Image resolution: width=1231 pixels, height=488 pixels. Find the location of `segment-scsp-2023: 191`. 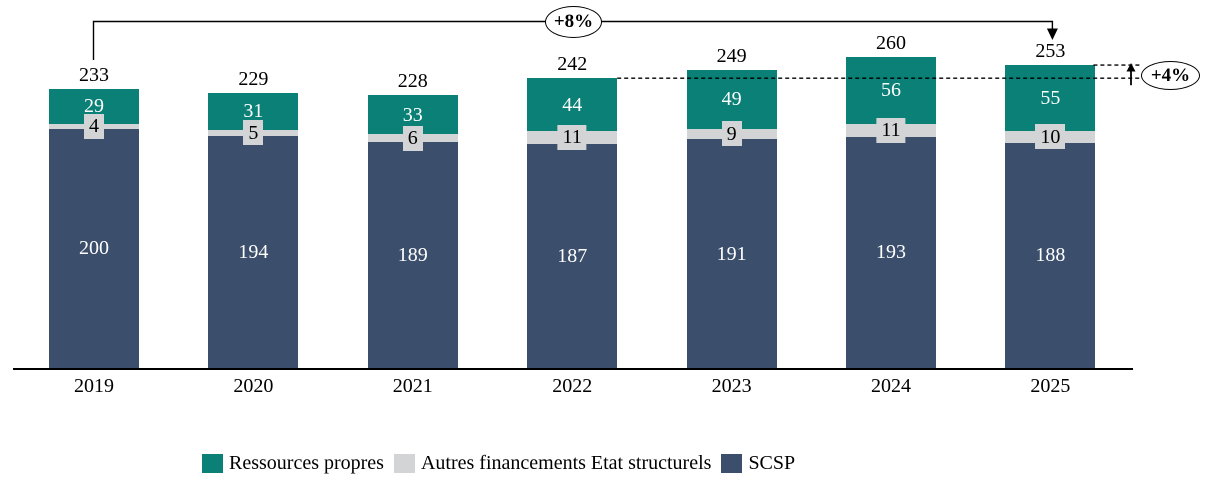

segment-scsp-2023: 191 is located at coordinates (731, 253).